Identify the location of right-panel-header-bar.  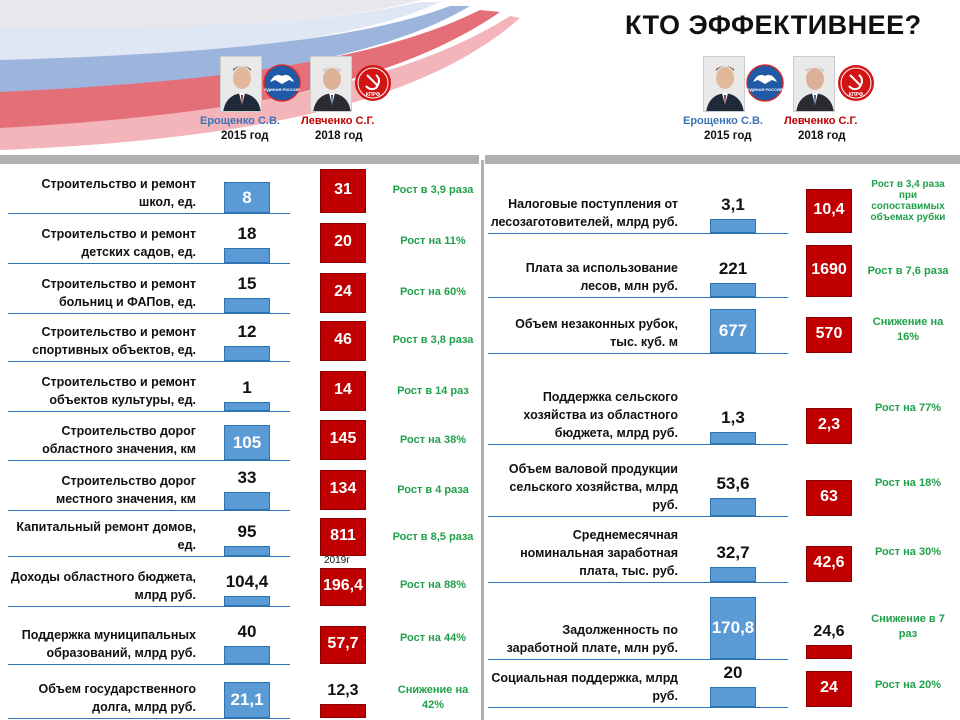
(722, 159).